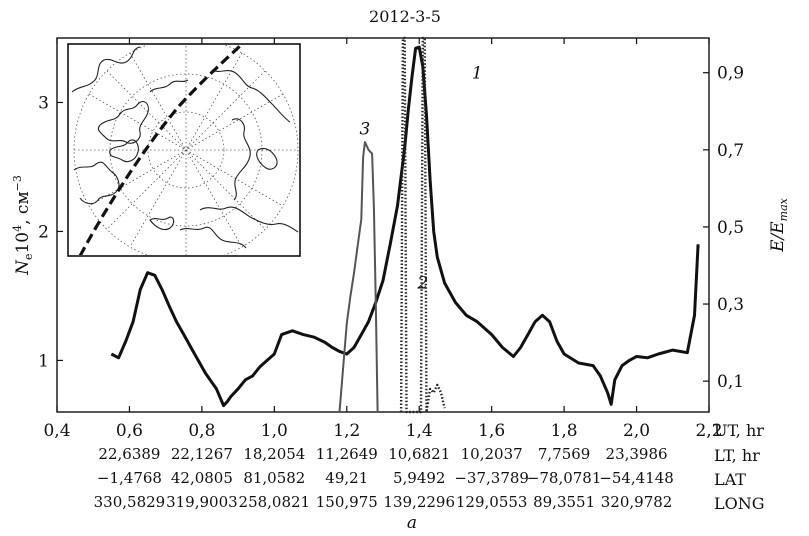 This screenshot has width=809, height=536. What do you see at coordinates (275, 502) in the screenshot?
I see `extra-row-value: 258,0821` at bounding box center [275, 502].